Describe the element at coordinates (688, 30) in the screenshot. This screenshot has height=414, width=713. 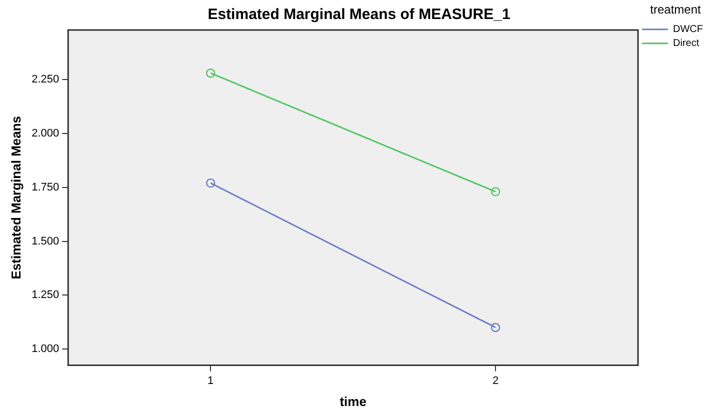
I see `legend-label: DWCF` at that location.